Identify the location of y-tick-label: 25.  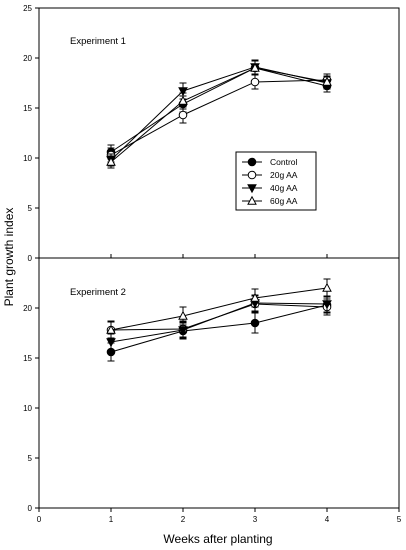
(27, 8).